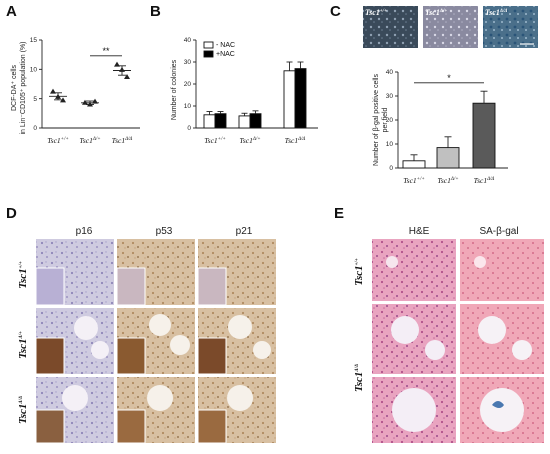  What do you see at coordinates (212, 356) in the screenshot?
I see `panel-d-inset-p21-het` at bounding box center [212, 356].